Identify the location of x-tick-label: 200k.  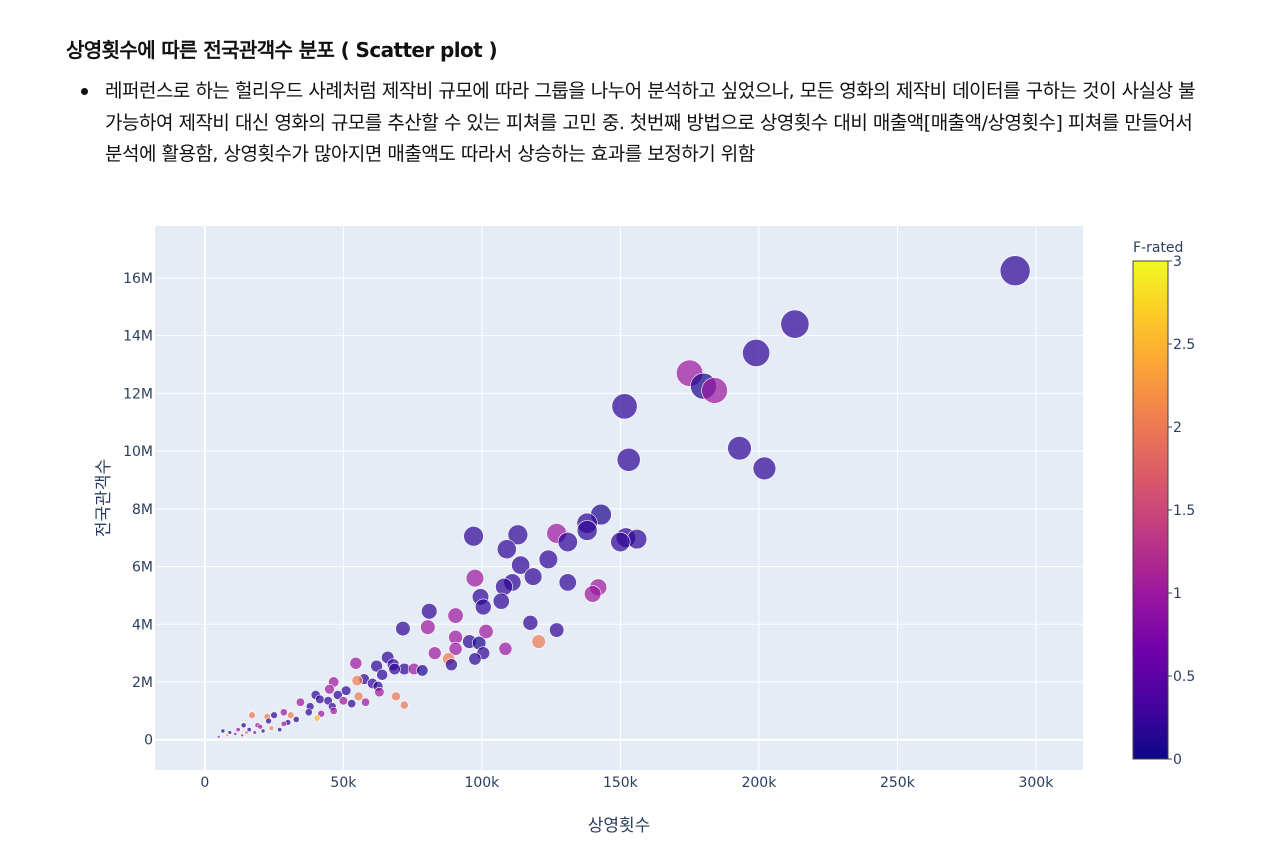
(759, 783).